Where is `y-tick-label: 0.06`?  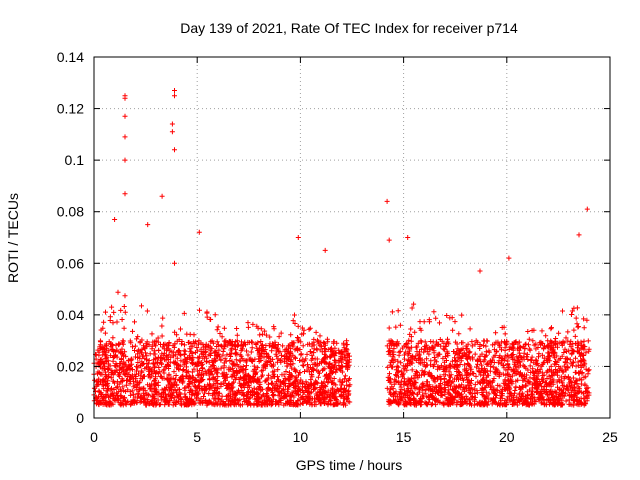 y-tick-label: 0.06 is located at coordinates (70, 263).